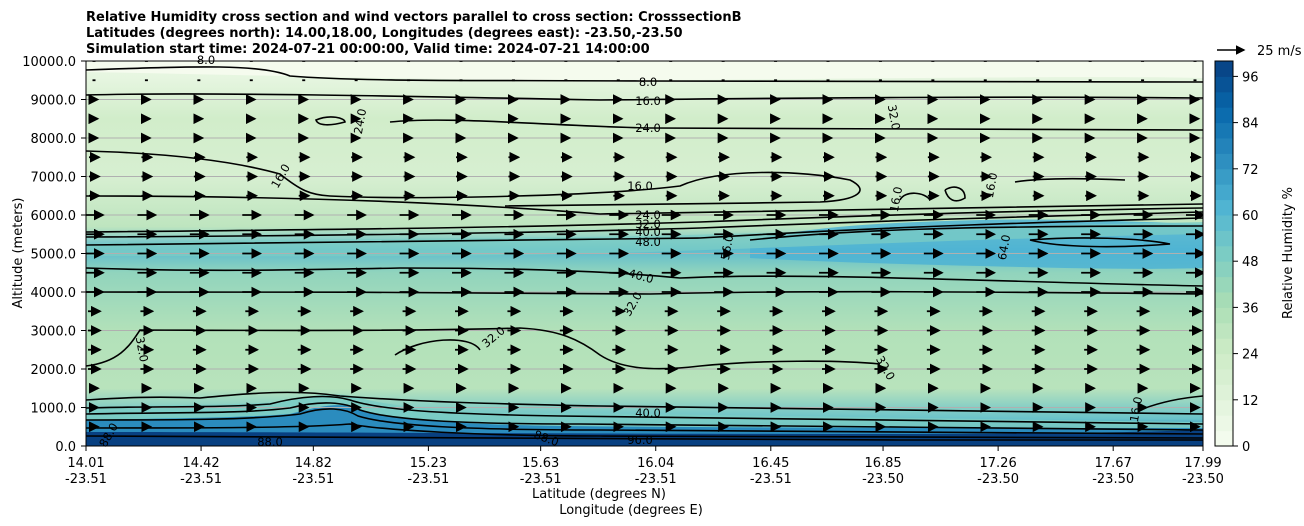  What do you see at coordinates (644, 431) in the screenshot?
I see `contour-88-bl` at bounding box center [644, 431].